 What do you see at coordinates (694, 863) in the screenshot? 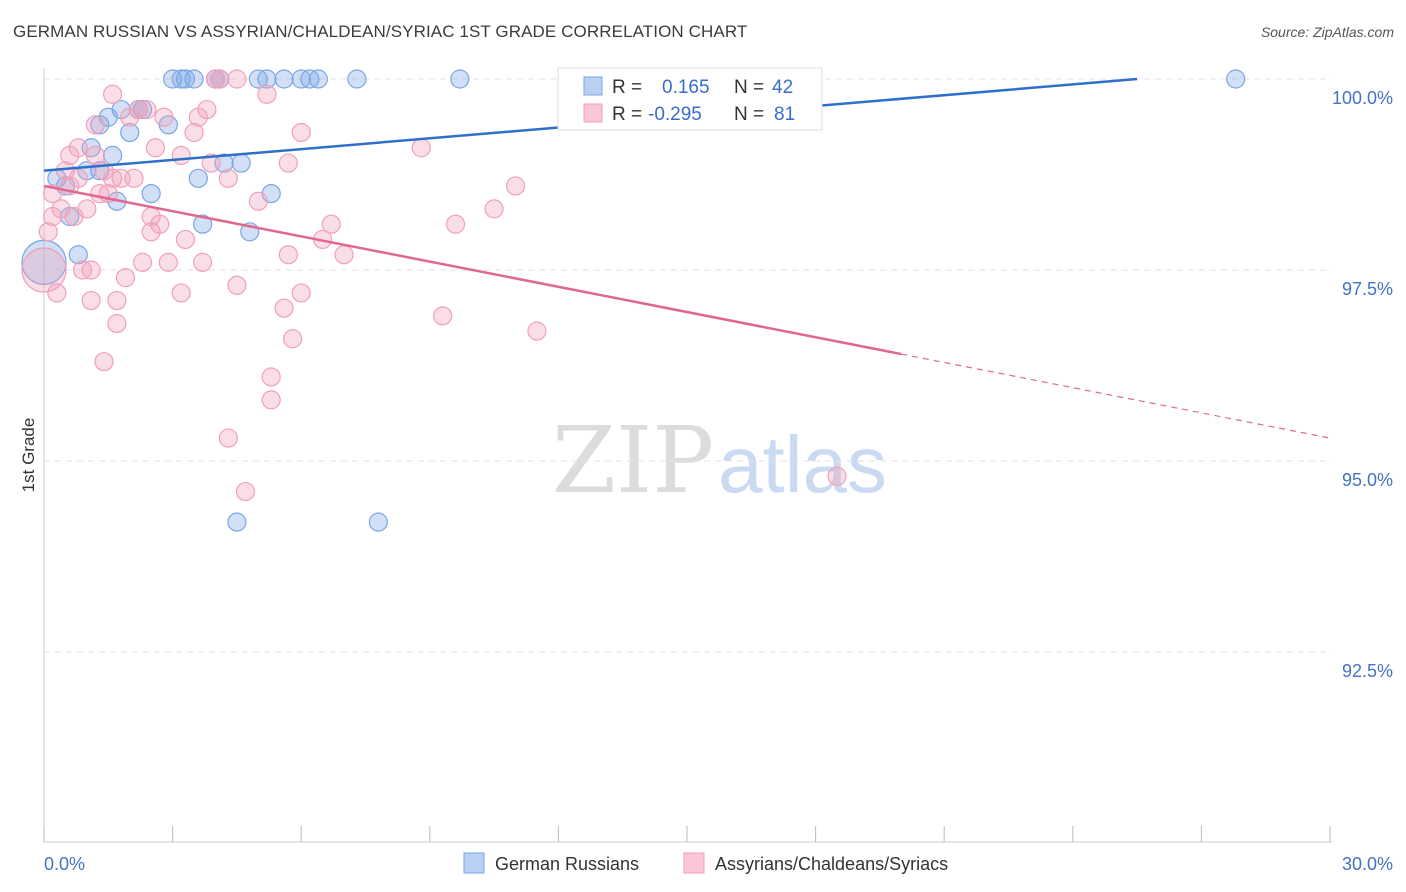
I see `bottom-legend-swatch-pink` at bounding box center [694, 863].